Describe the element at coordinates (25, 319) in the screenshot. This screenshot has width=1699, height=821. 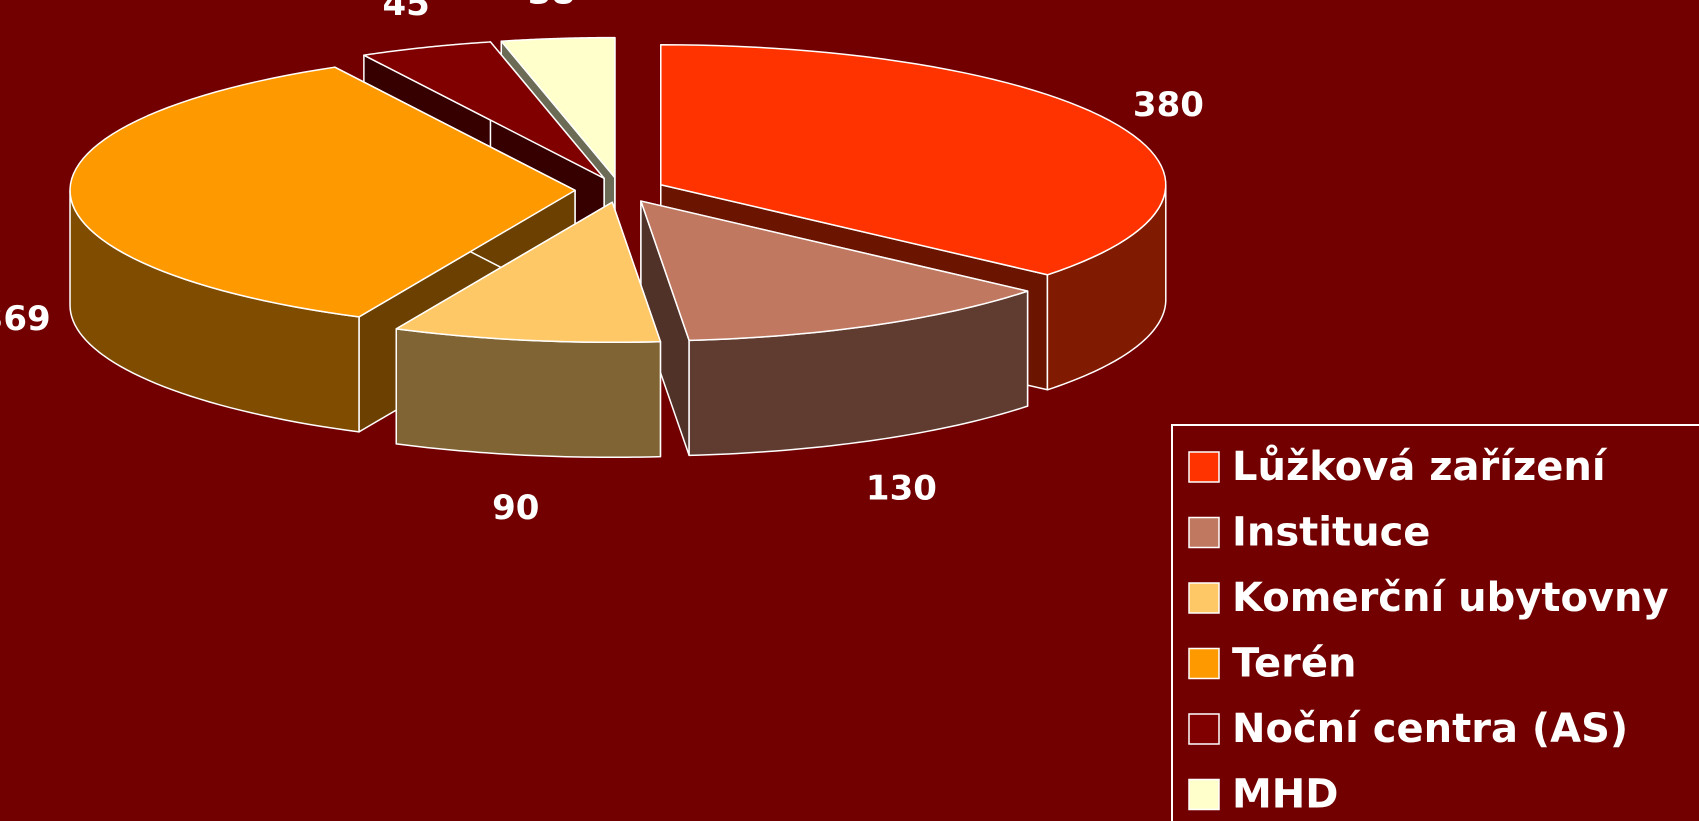
I see `data-label: 369` at that location.